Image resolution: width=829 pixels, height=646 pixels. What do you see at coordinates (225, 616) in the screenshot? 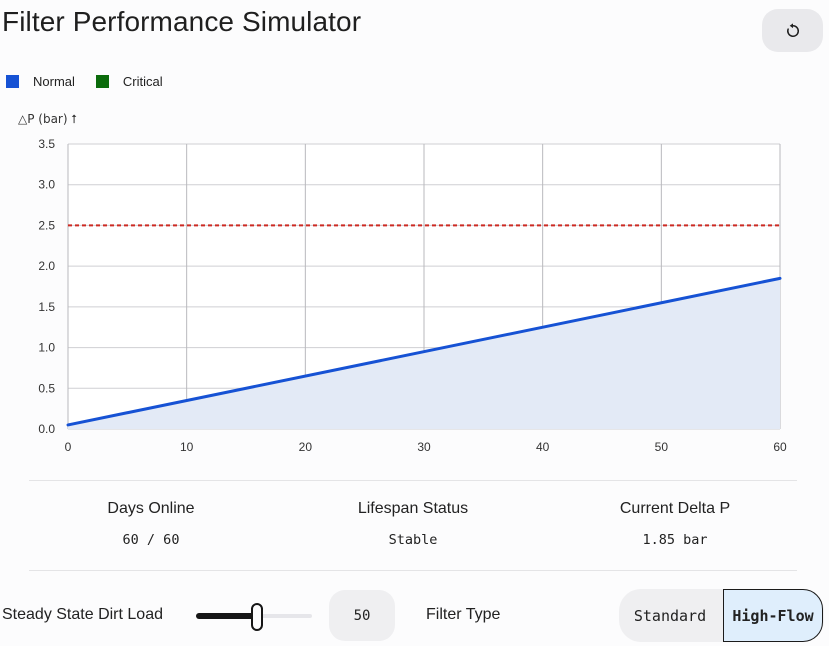
I see `slider-fill` at bounding box center [225, 616].